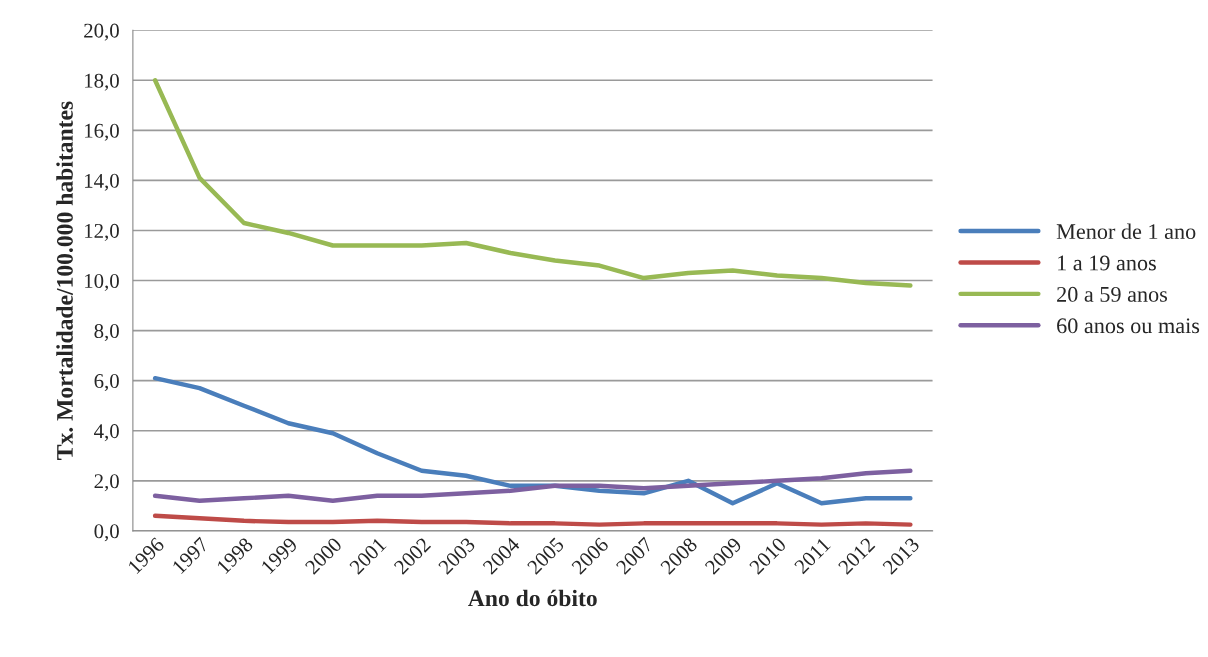 The height and width of the screenshot is (657, 1208). I want to click on x-tick-label: 2011, so click(812, 556).